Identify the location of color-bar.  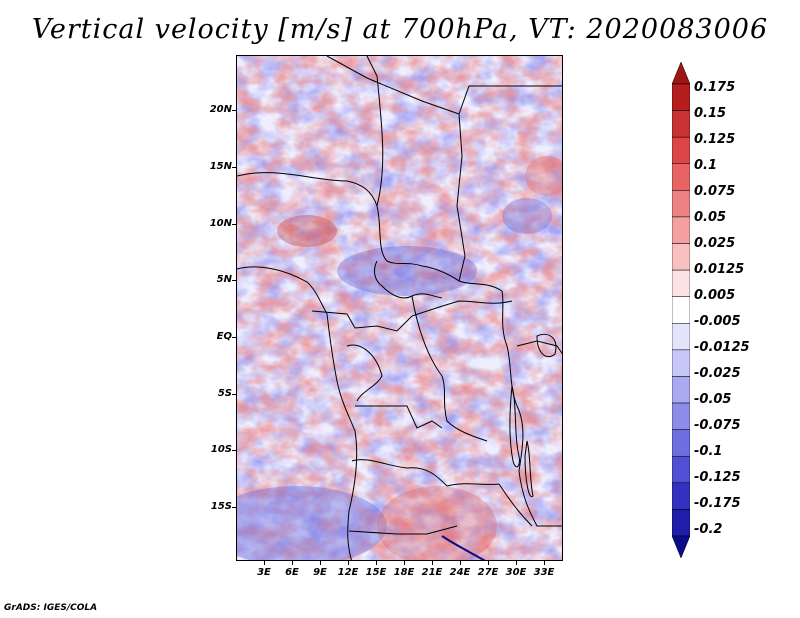
(681, 310).